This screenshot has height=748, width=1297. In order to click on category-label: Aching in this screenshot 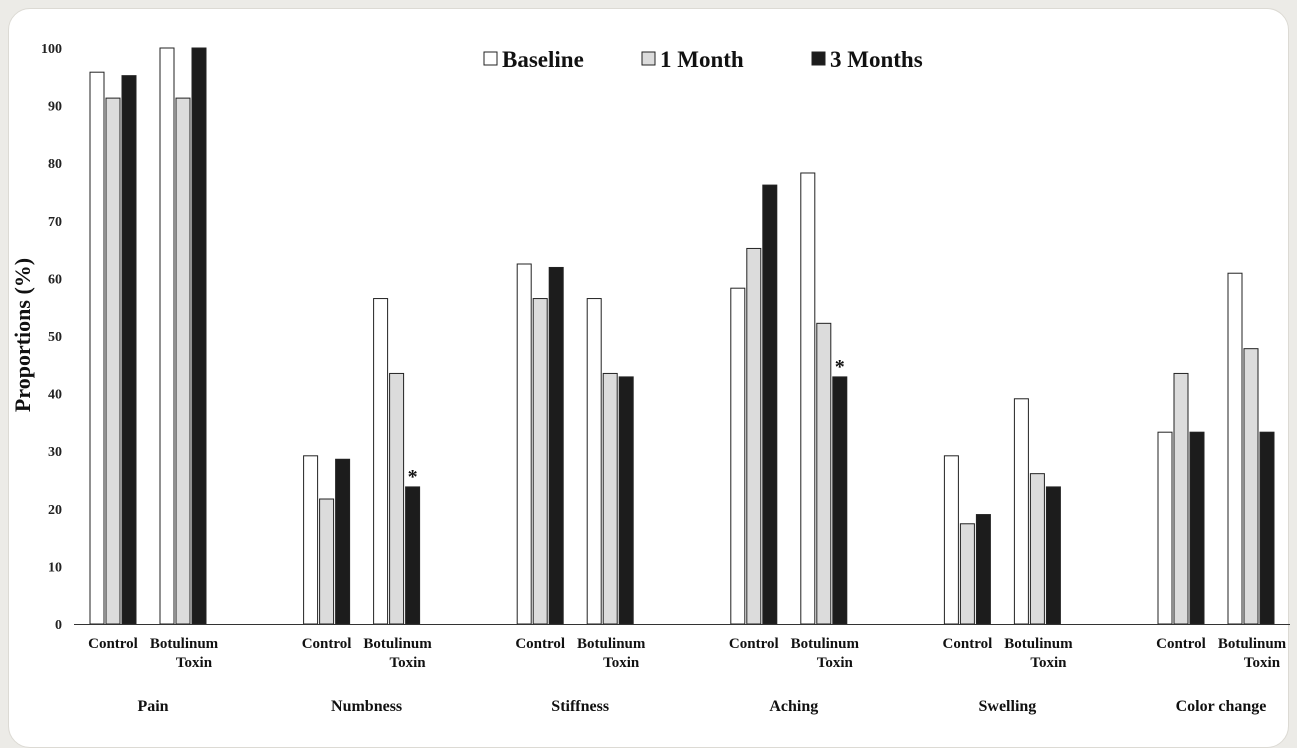, I will do `click(793, 706)`.